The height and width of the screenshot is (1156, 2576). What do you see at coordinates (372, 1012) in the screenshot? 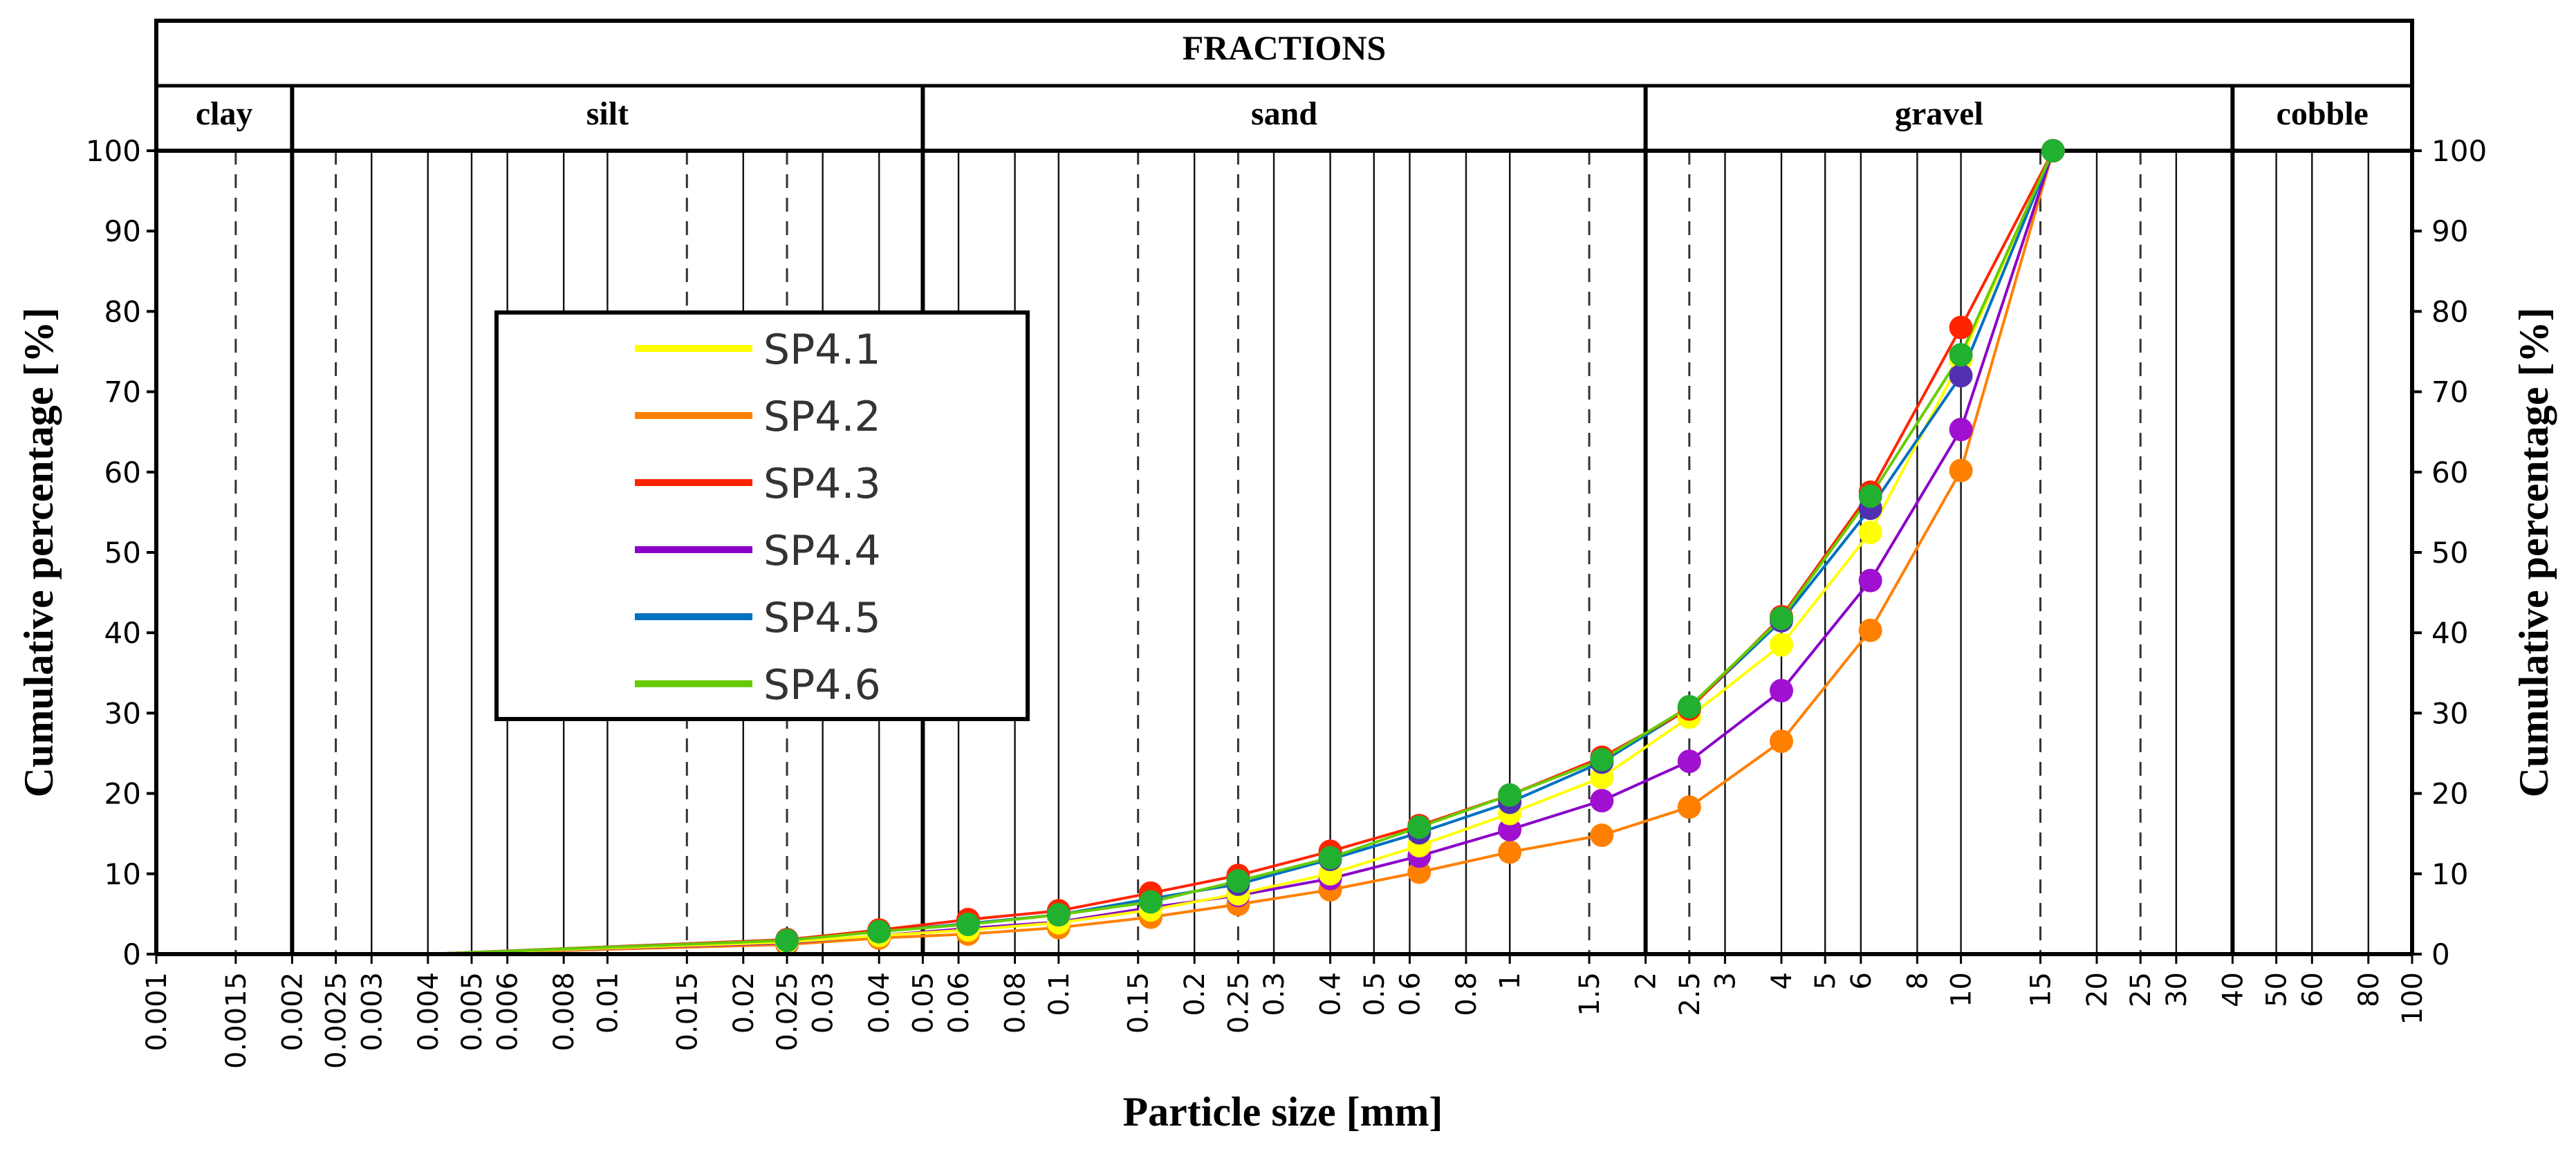
I see `x-tick-label: 0.003` at bounding box center [372, 1012].